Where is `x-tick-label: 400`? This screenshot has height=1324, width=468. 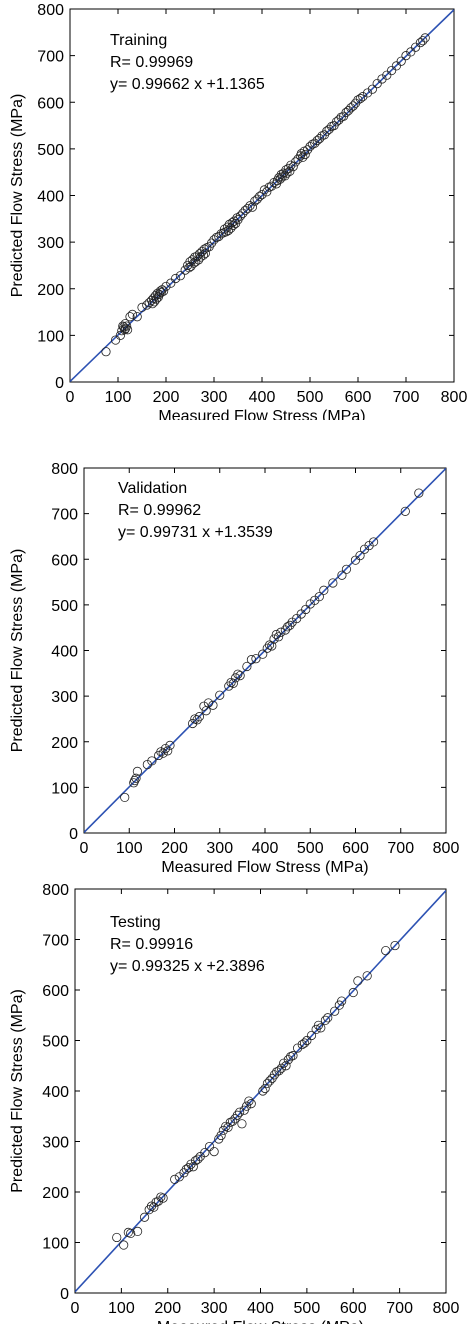
x-tick-label: 400 is located at coordinates (265, 848).